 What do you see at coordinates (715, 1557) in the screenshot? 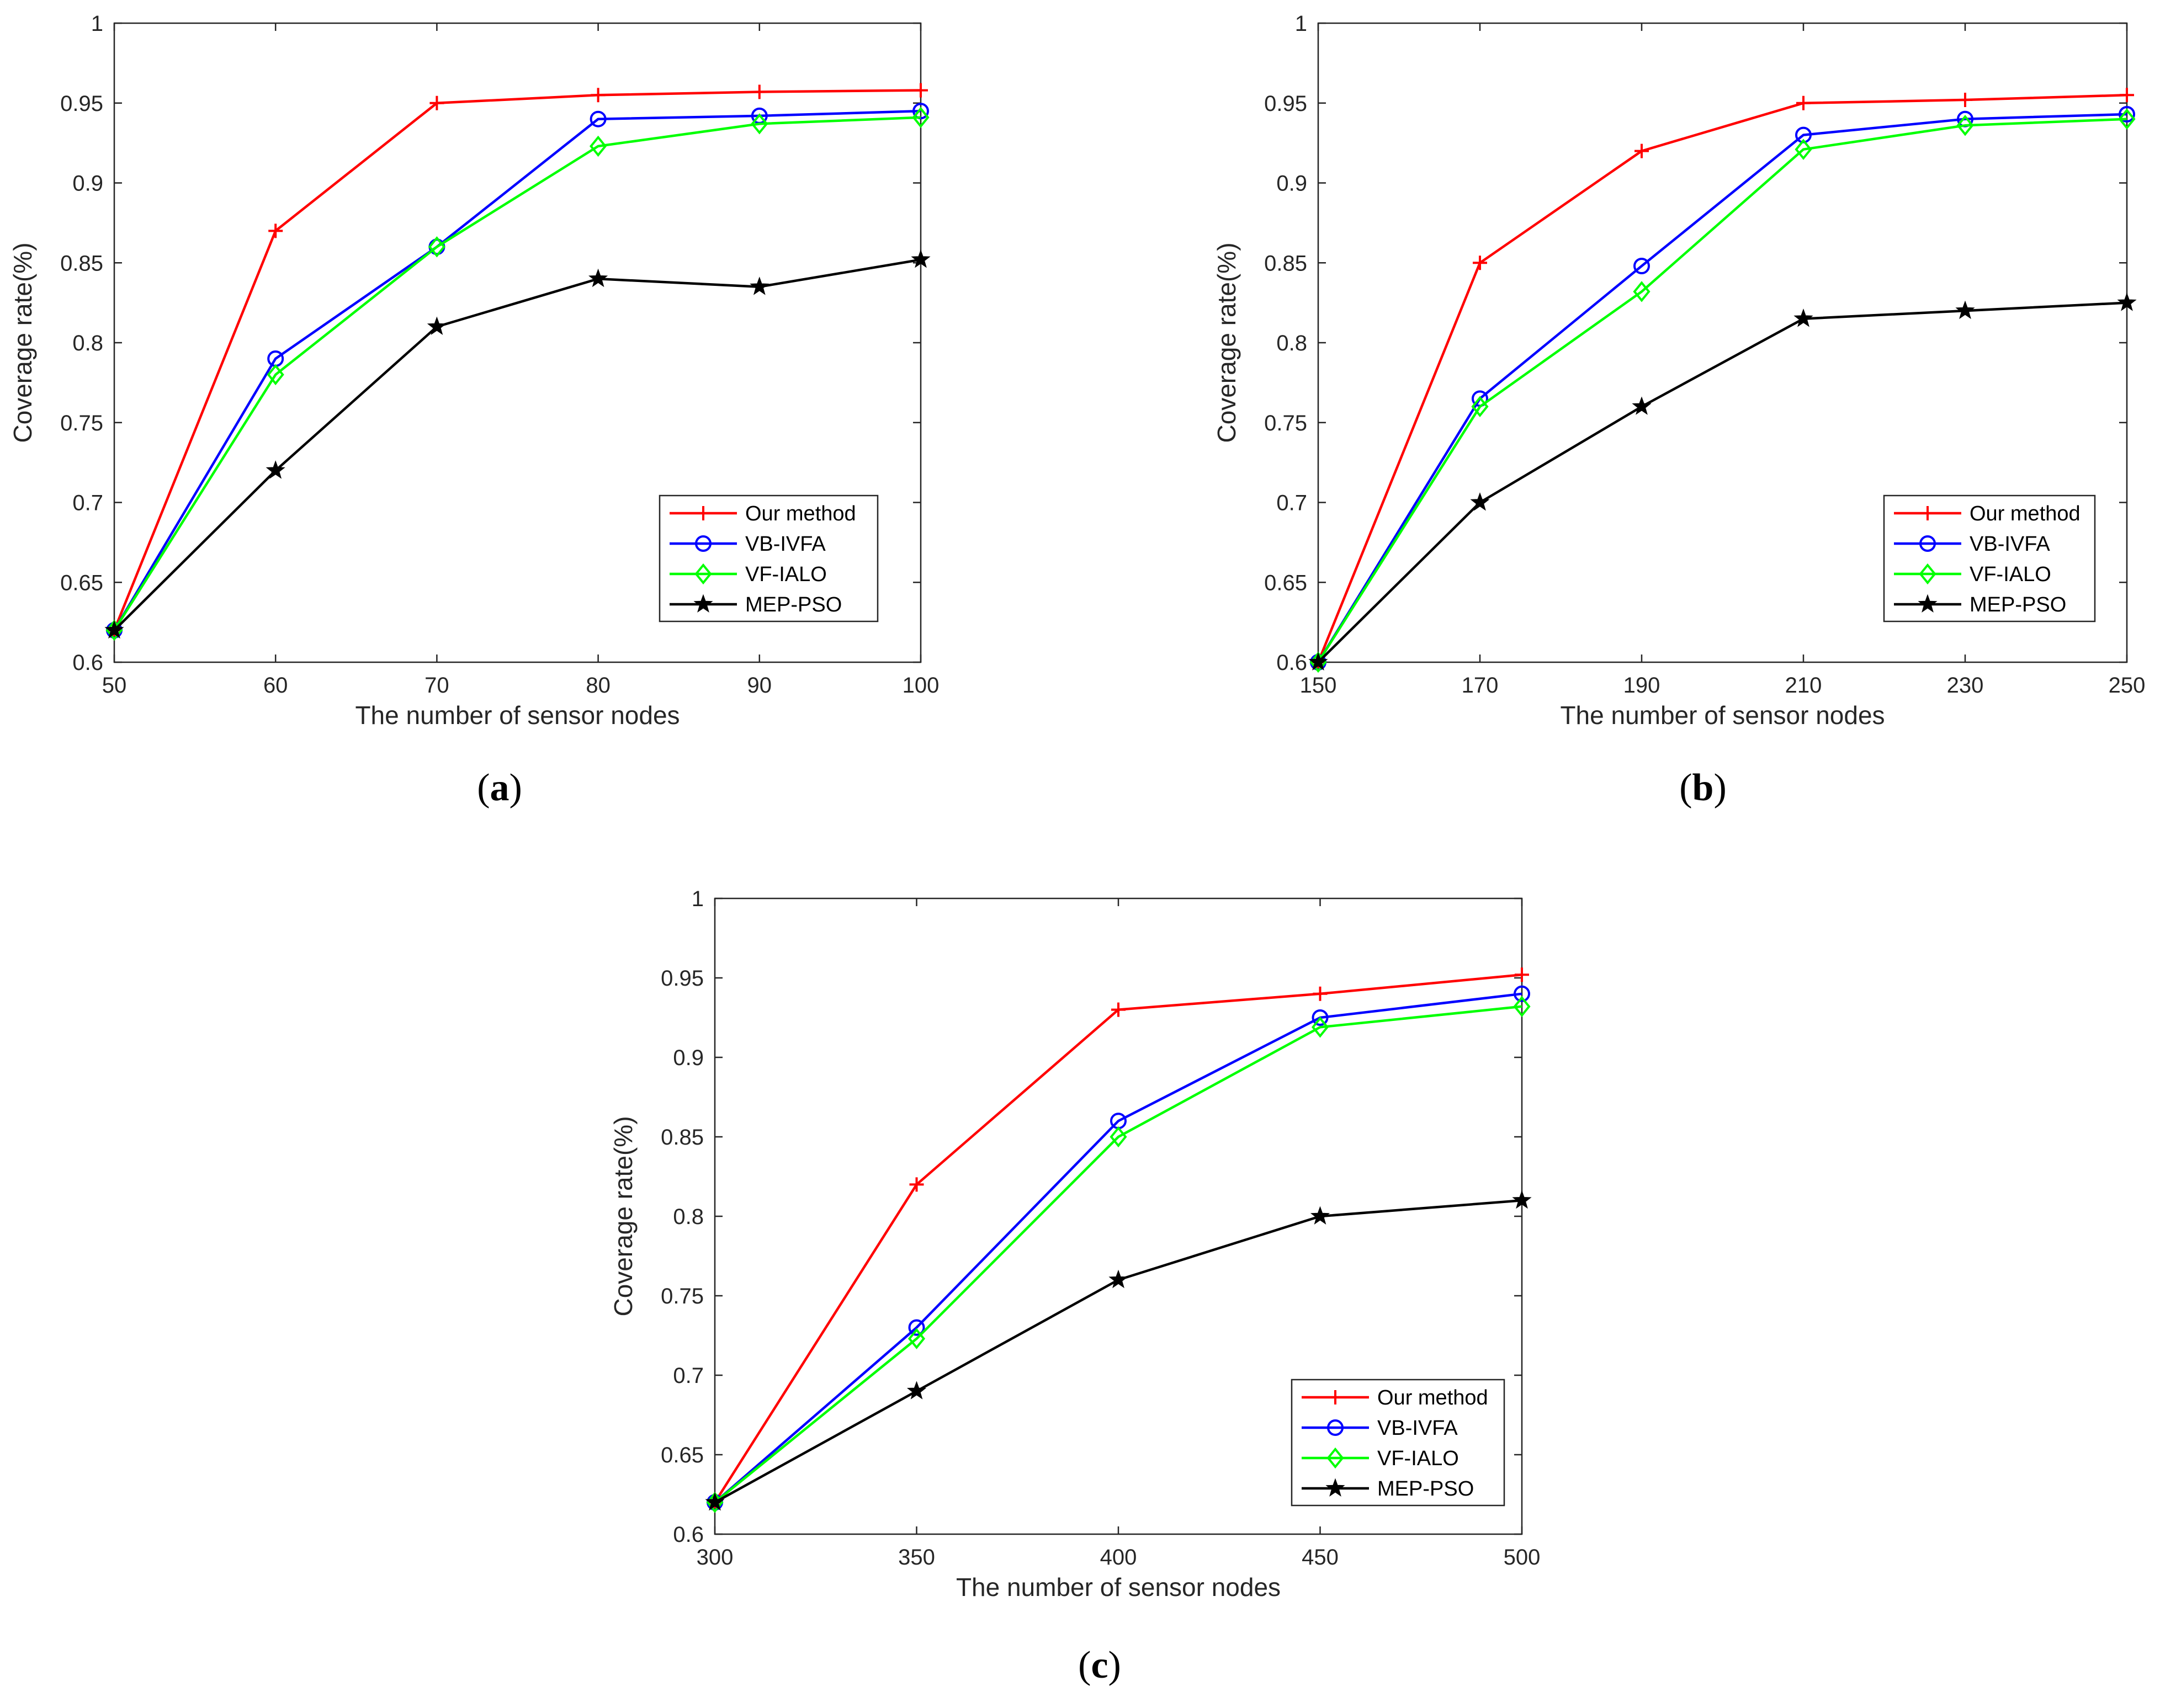
I see `x-tick-label: 300` at bounding box center [715, 1557].